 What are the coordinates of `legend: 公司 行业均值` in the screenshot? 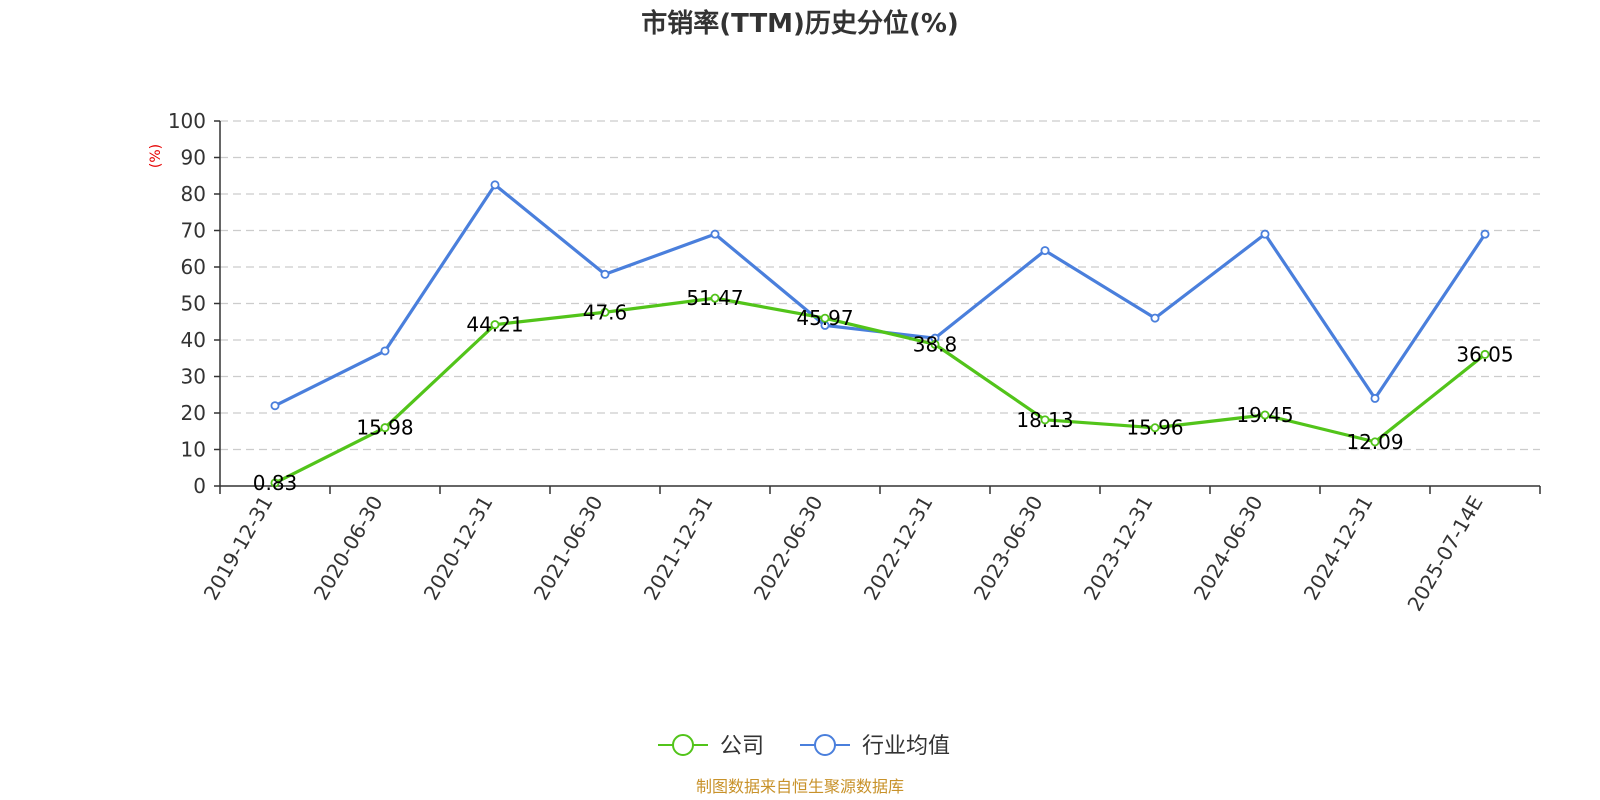 It's located at (804, 746).